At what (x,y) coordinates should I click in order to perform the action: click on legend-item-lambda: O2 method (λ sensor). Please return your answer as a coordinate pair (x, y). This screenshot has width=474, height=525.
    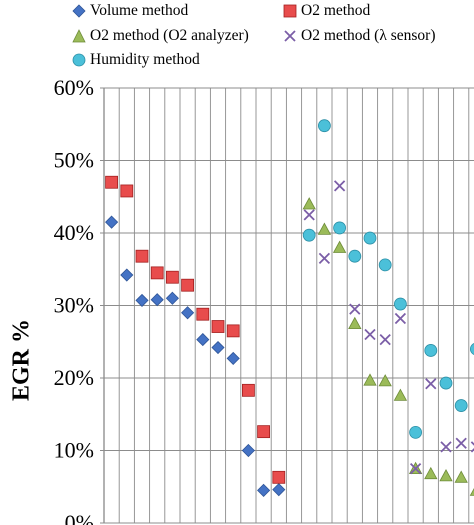
    Looking at the image, I should click on (359, 36).